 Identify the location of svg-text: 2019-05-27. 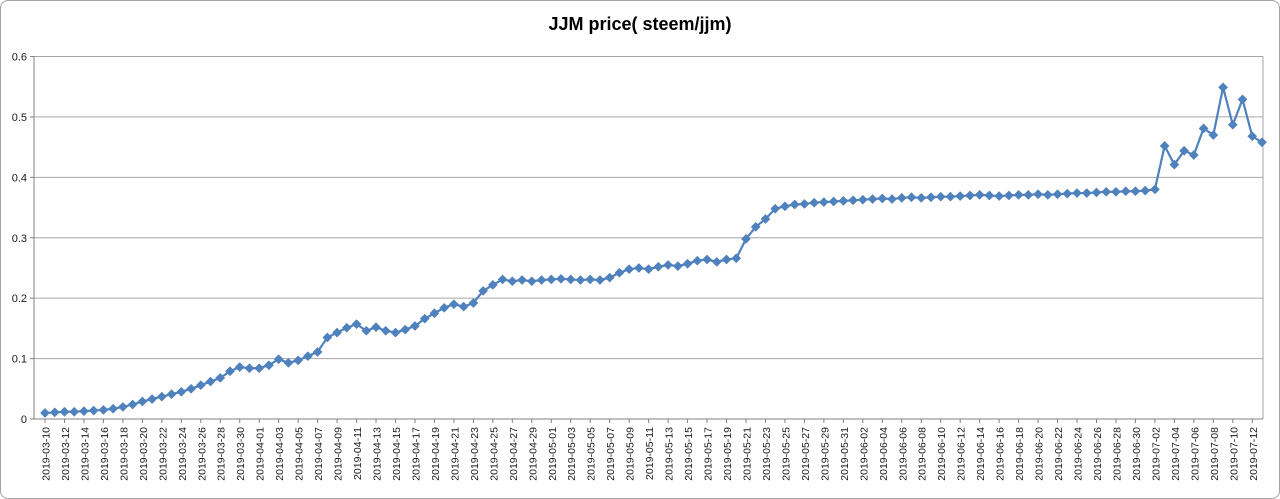
(806, 454).